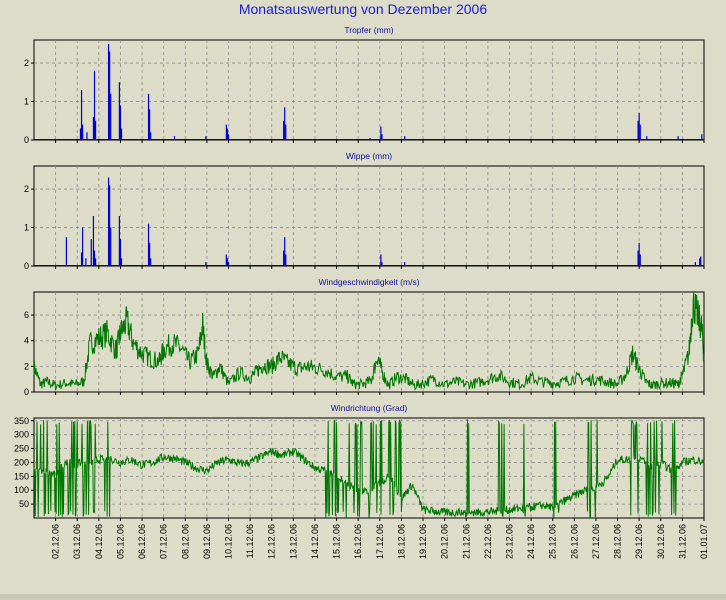 This screenshot has height=600, width=726. I want to click on x-tick-label: 22.12.06, so click(488, 541).